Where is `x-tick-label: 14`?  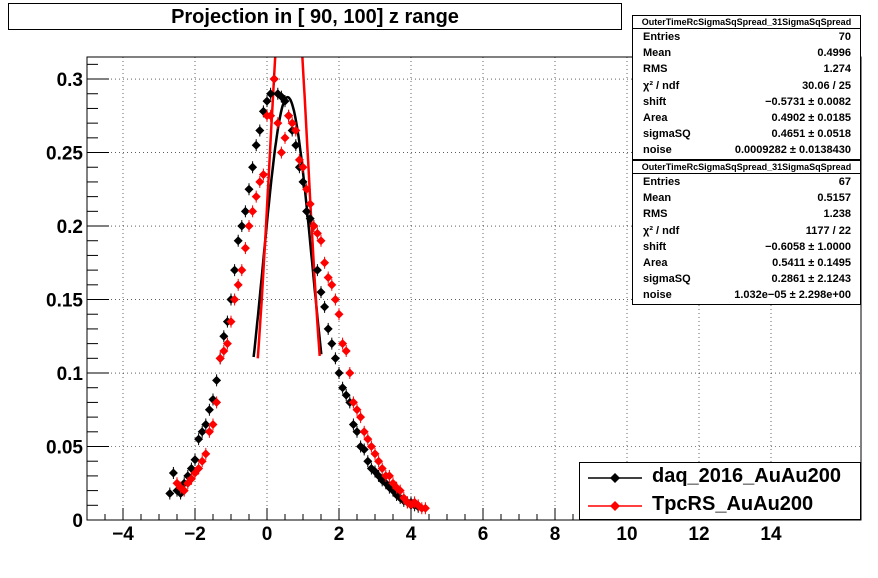 x-tick-label: 14 is located at coordinates (771, 534).